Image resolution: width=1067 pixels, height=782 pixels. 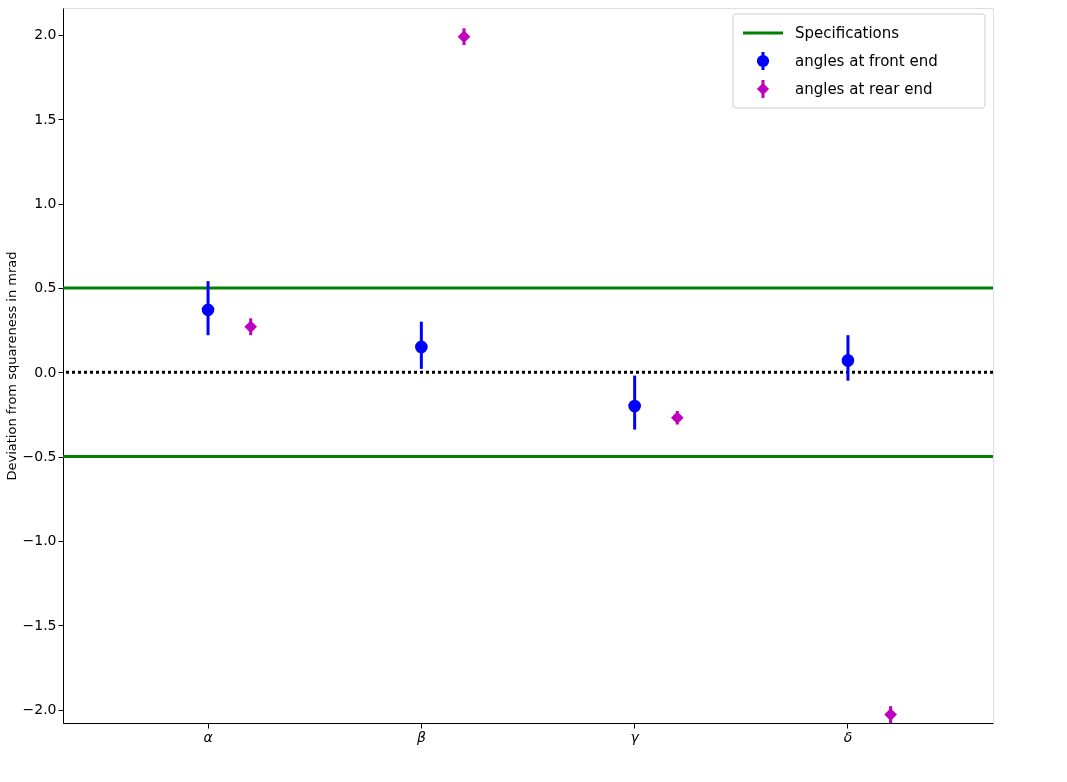 I want to click on legend-label: Specifications, so click(x=847, y=33).